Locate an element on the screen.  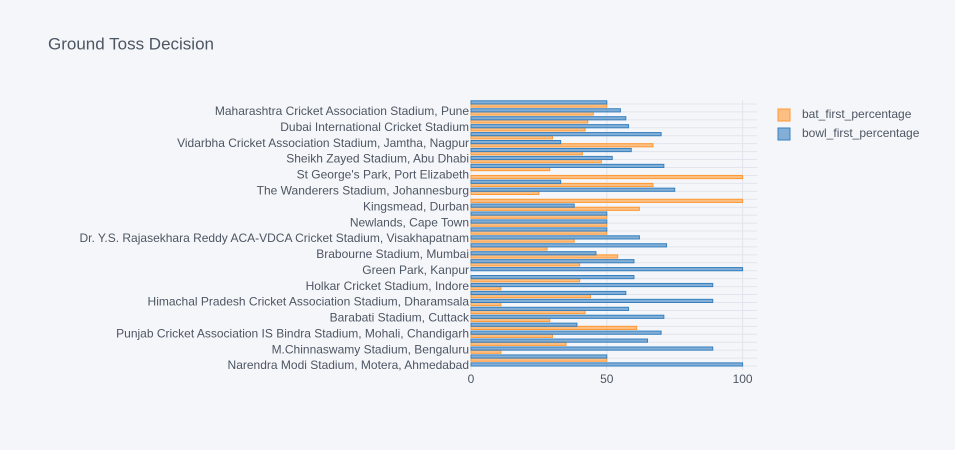
y-tick-label: Kingsmead, Durban is located at coordinates (416, 206).